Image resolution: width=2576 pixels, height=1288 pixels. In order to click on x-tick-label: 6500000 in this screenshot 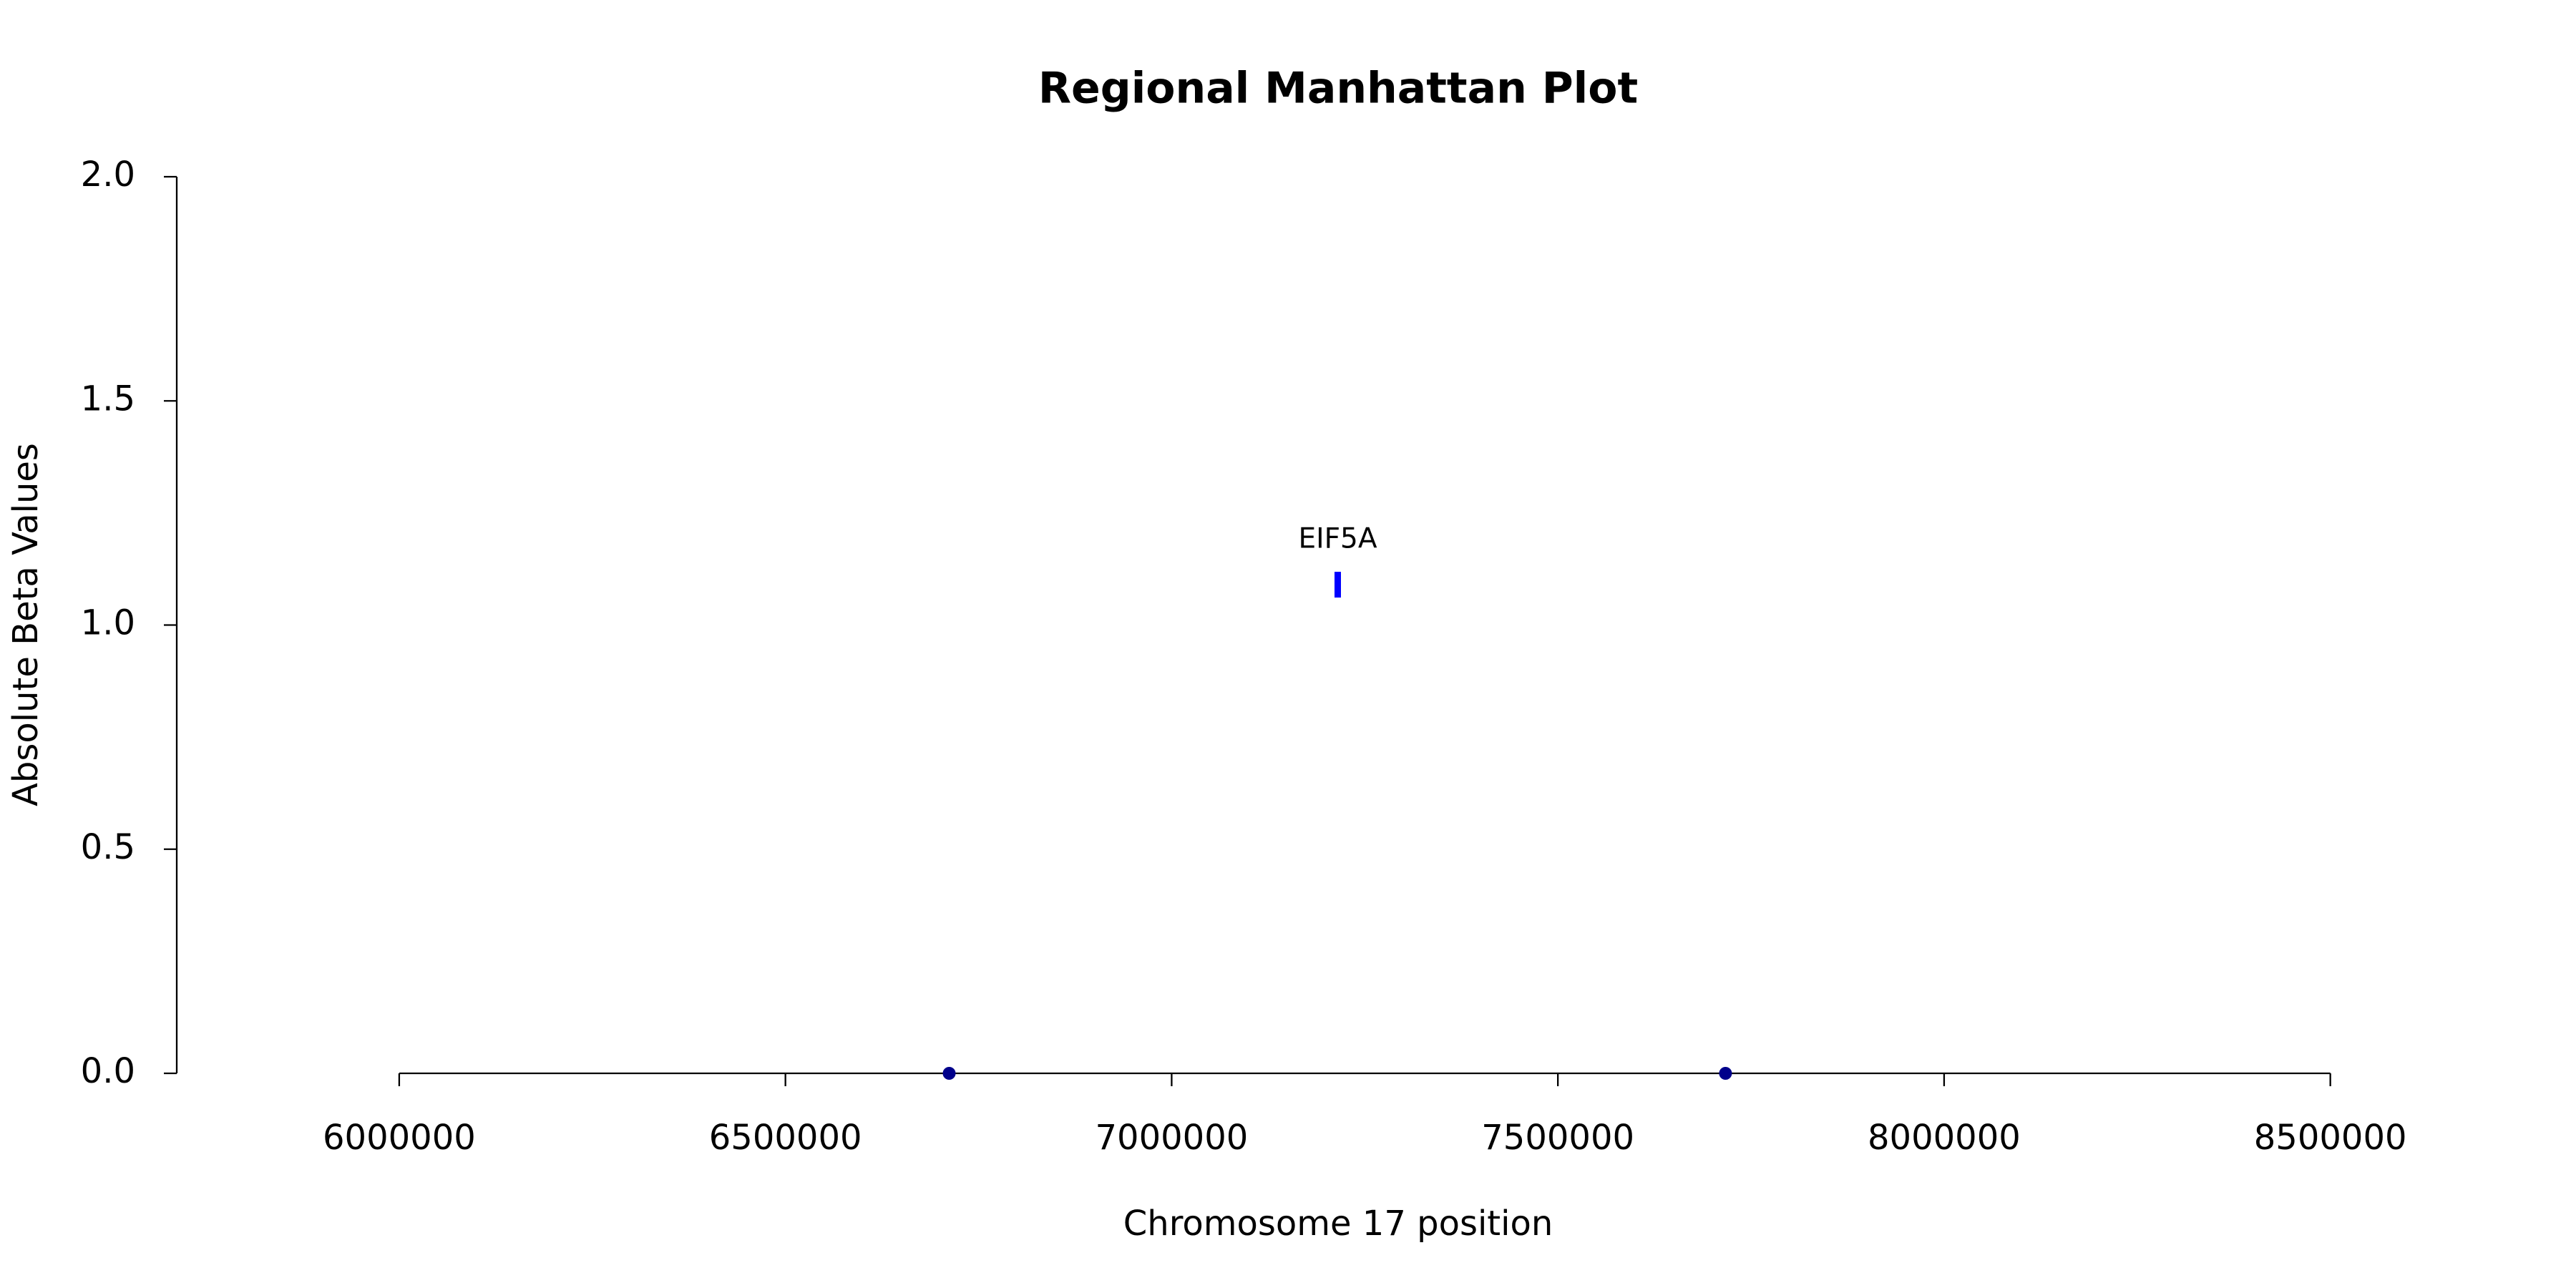, I will do `click(785, 1138)`.